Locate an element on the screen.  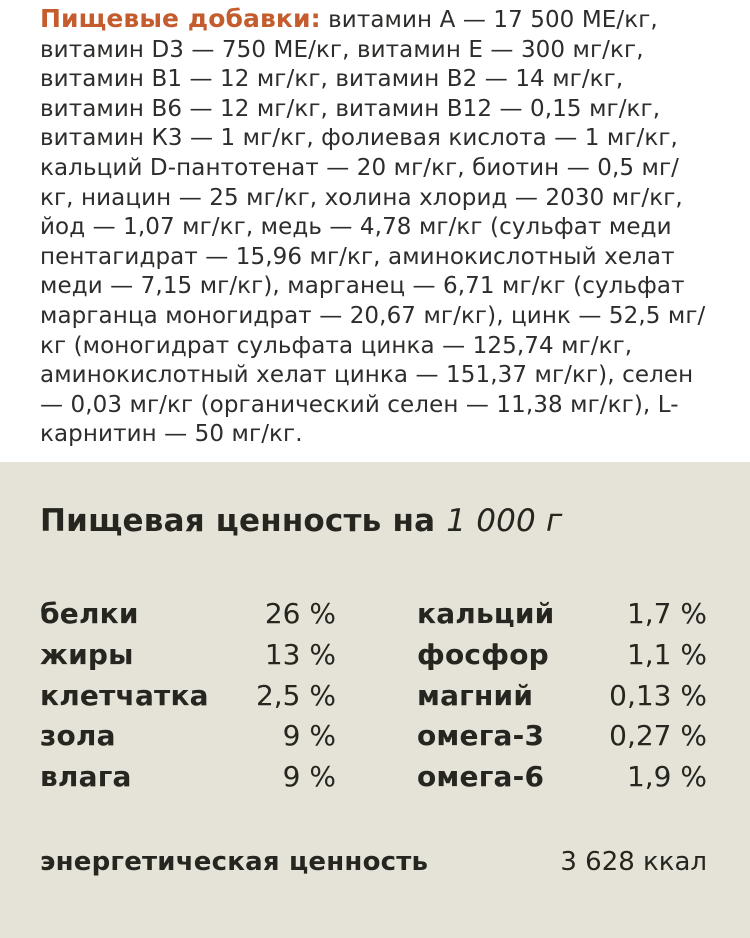
nutrient-label: магний is located at coordinates (475, 695).